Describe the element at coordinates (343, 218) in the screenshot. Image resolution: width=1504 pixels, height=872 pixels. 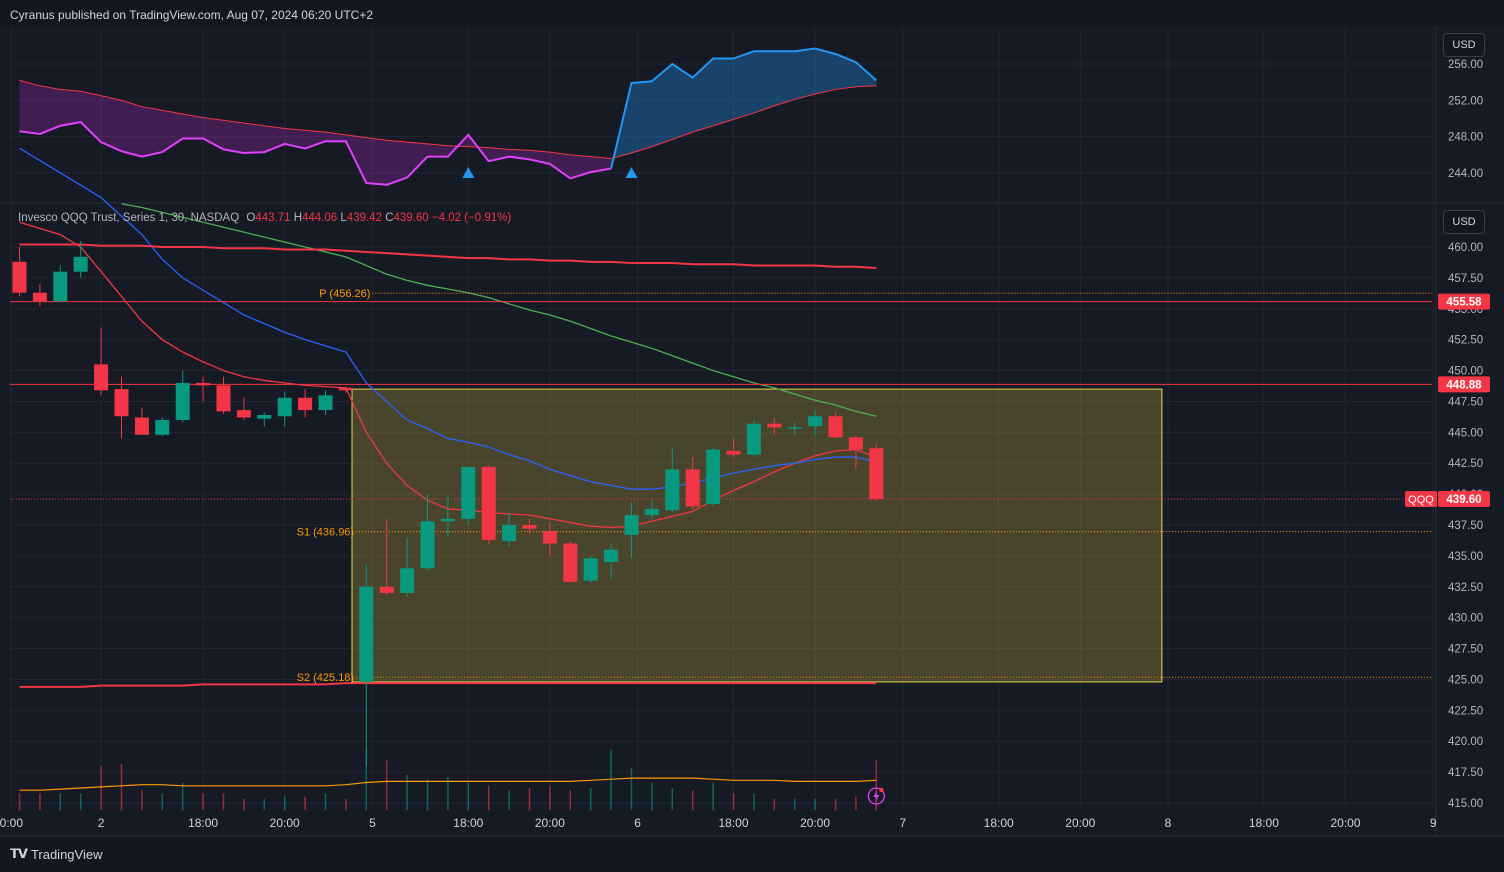
I see `legend-l-label: L` at that location.